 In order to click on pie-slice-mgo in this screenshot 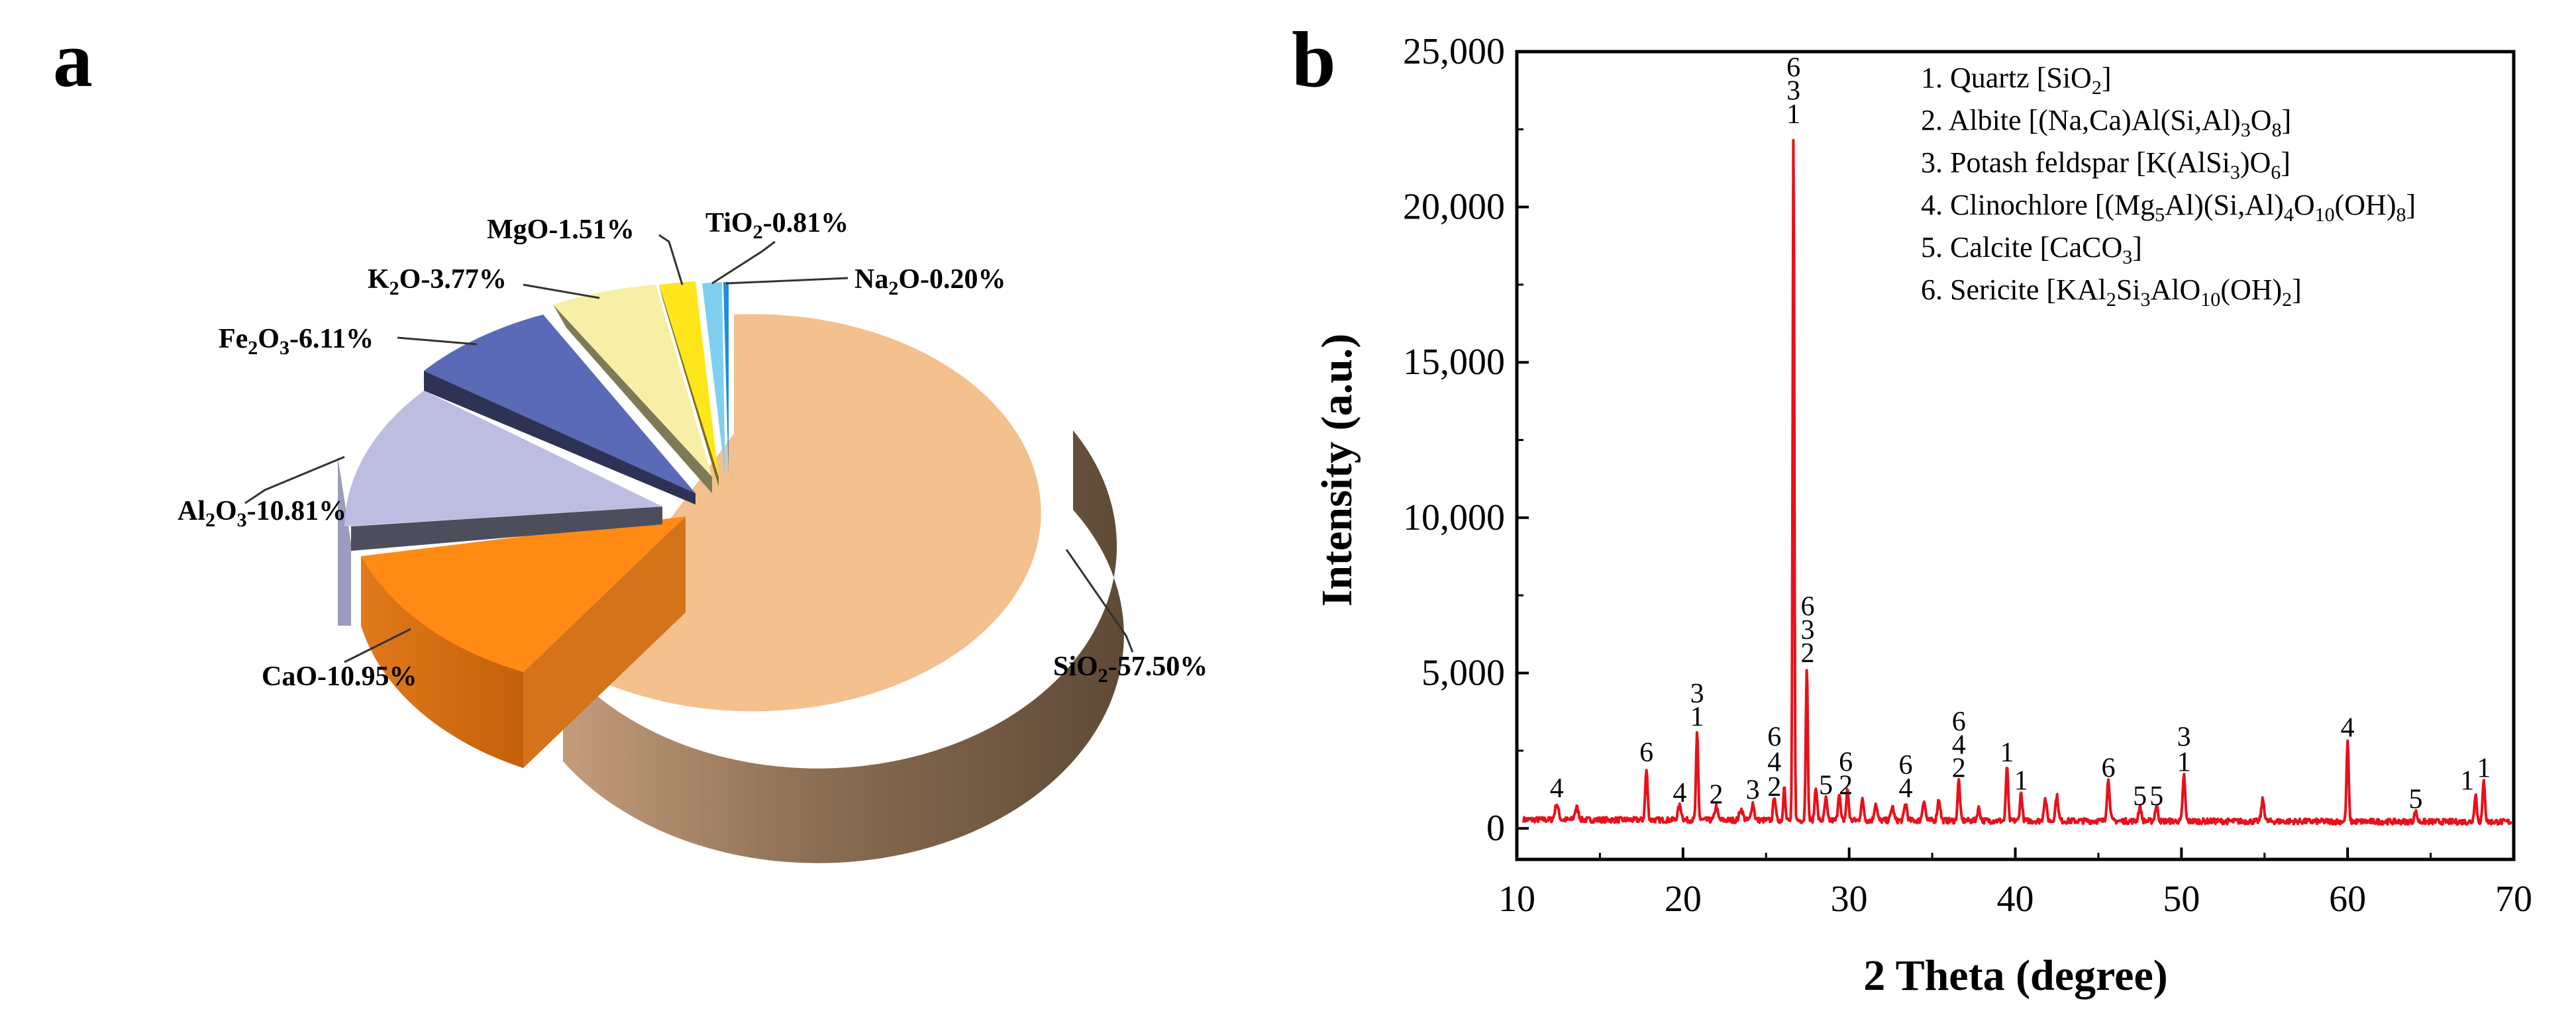, I will do `click(689, 379)`.